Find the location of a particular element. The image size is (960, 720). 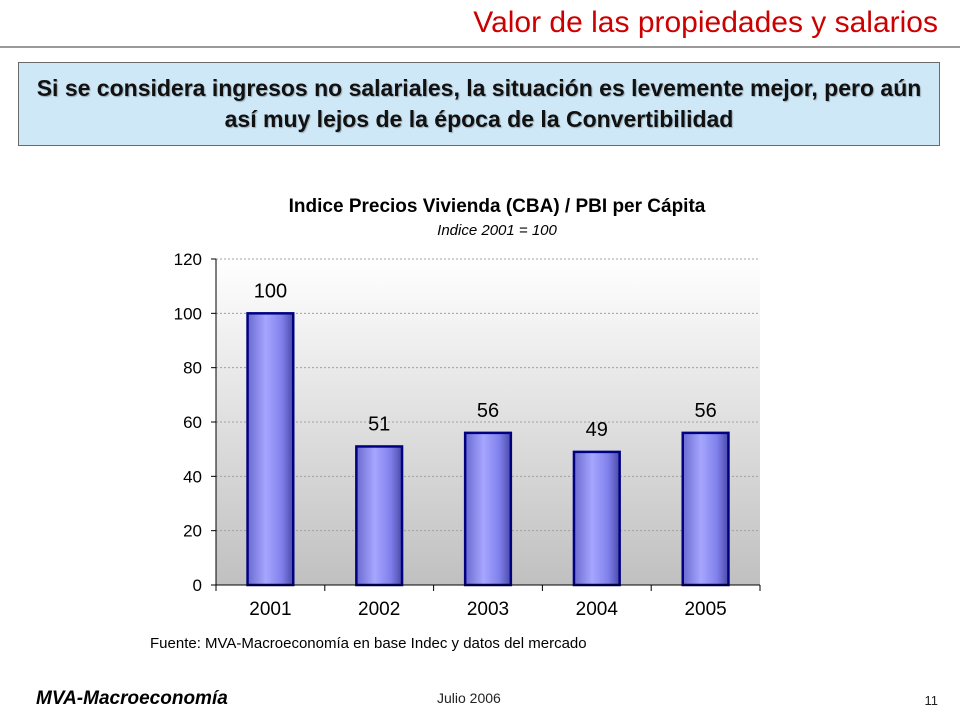

y-tick-label: 40 is located at coordinates (192, 476).